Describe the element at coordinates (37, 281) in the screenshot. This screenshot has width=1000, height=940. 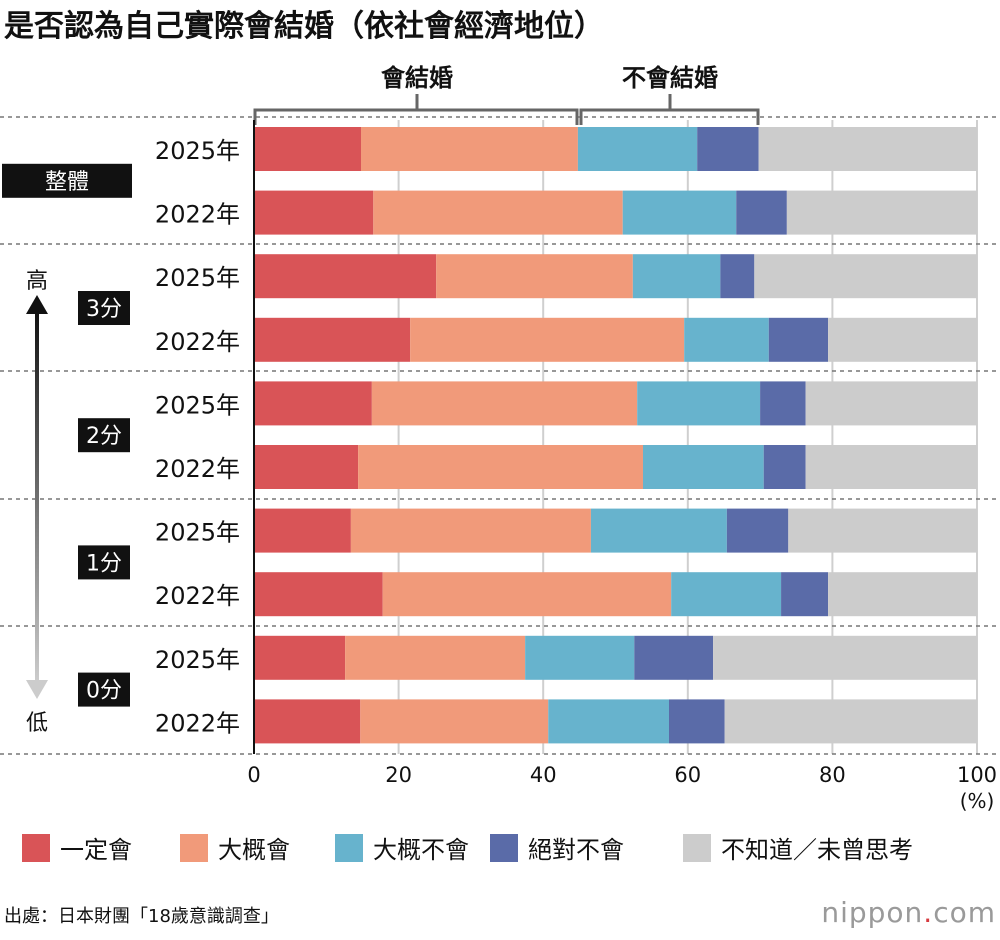
I see `arrow-label-high: 高` at that location.